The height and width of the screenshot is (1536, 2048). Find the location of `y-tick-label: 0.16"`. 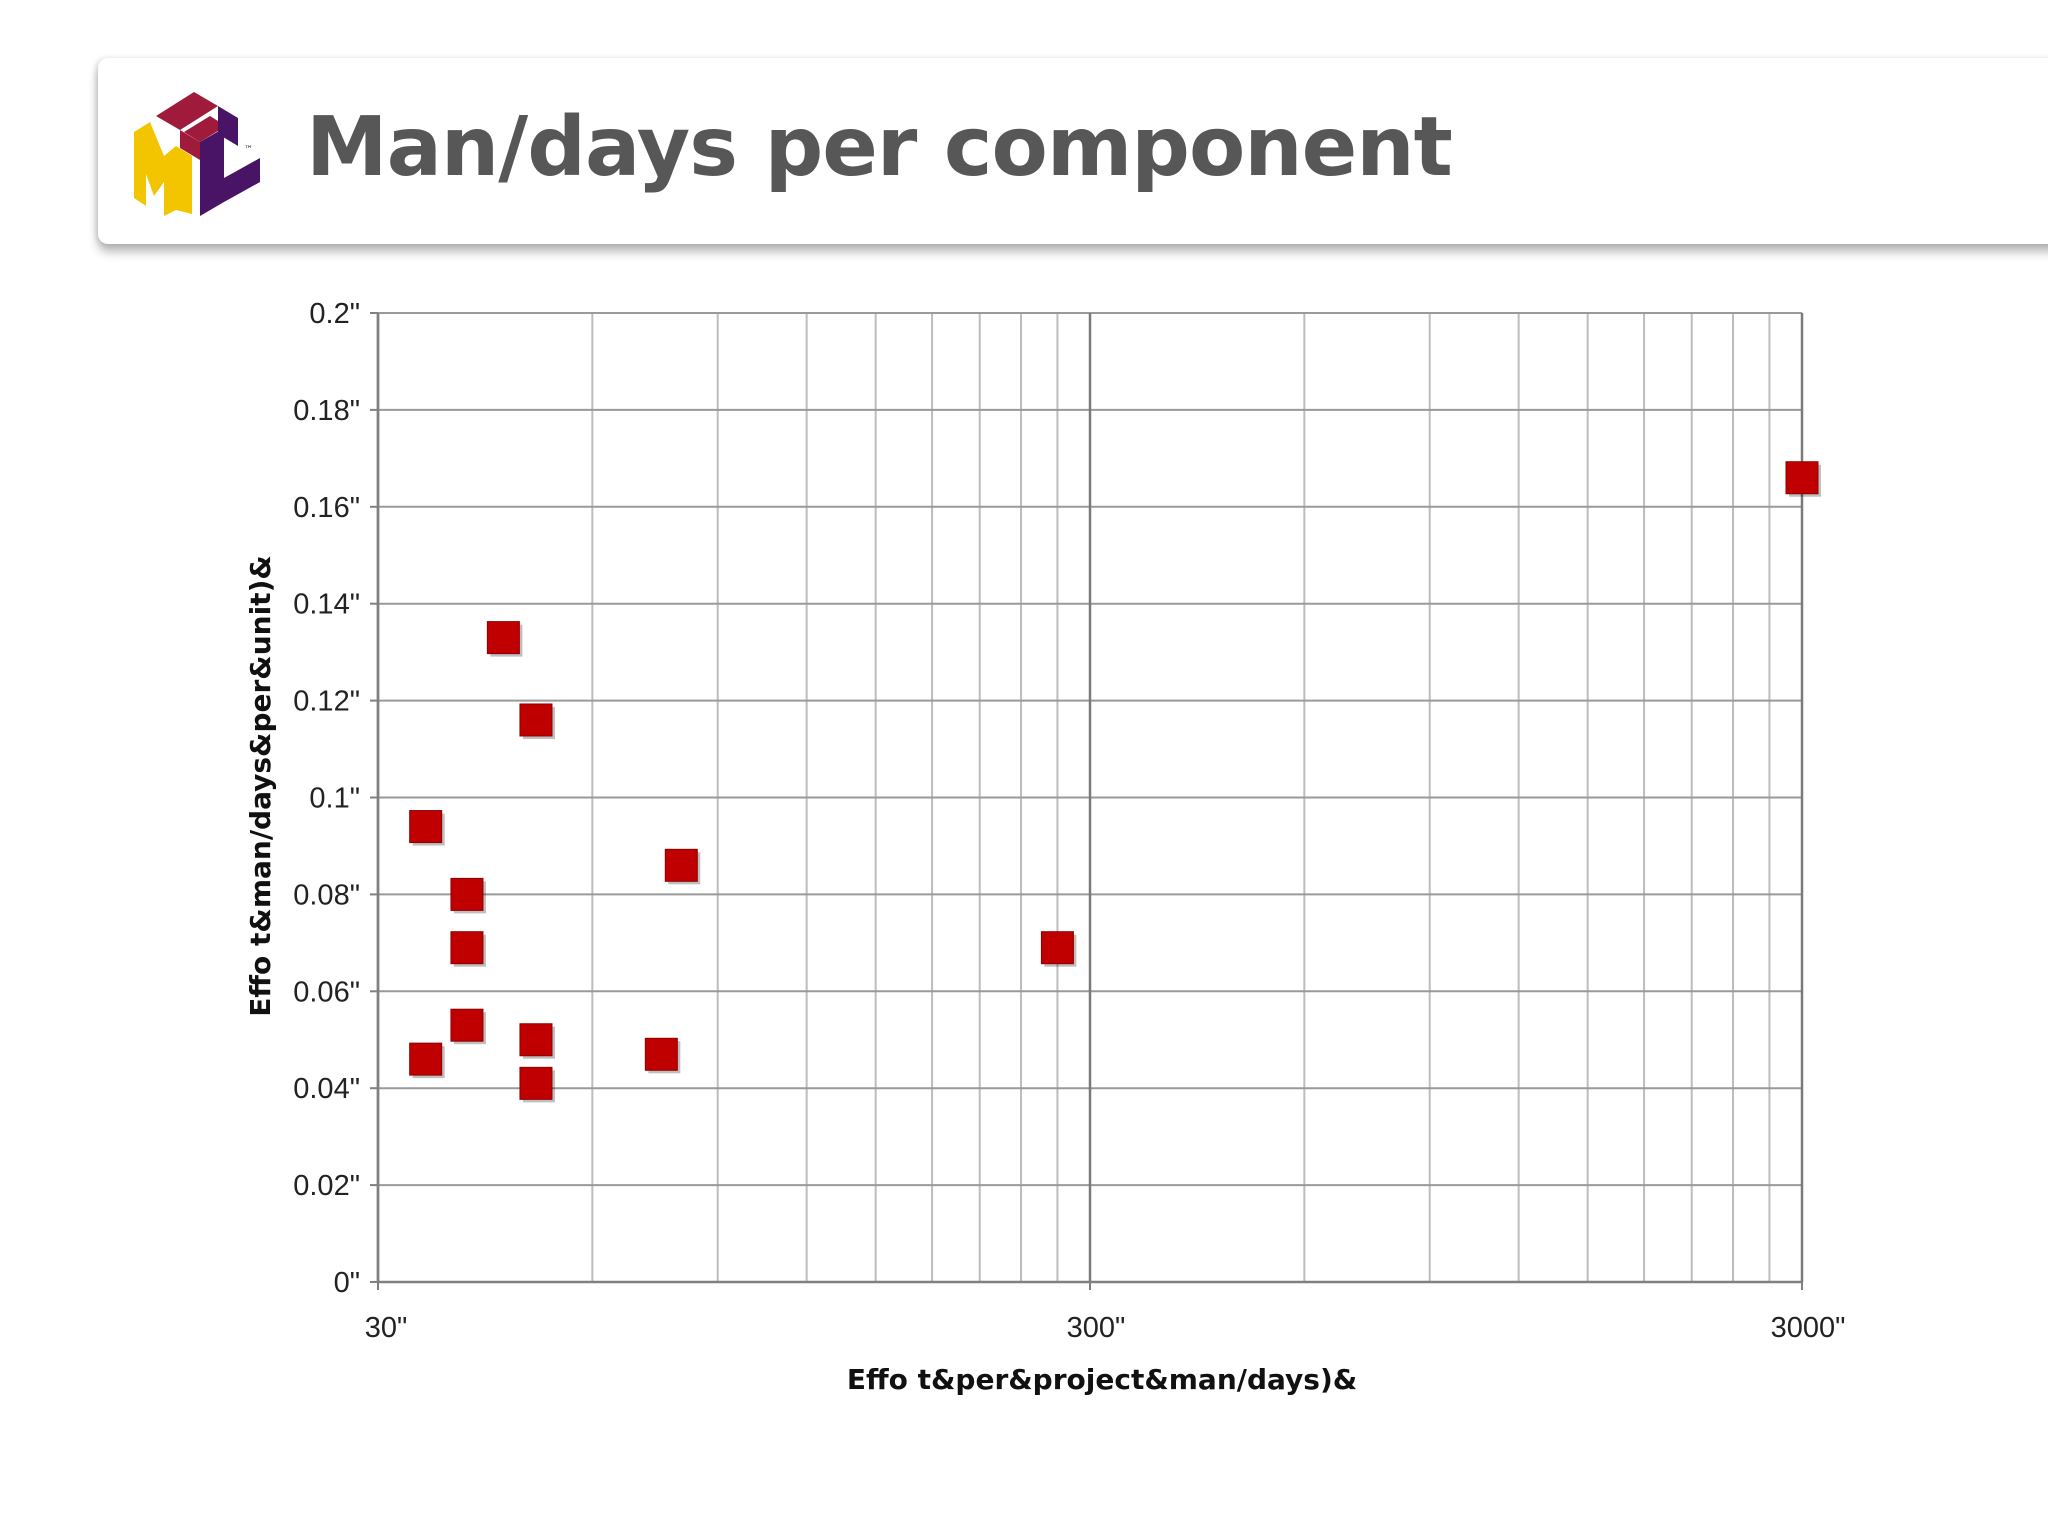

y-tick-label: 0.16" is located at coordinates (326, 508).